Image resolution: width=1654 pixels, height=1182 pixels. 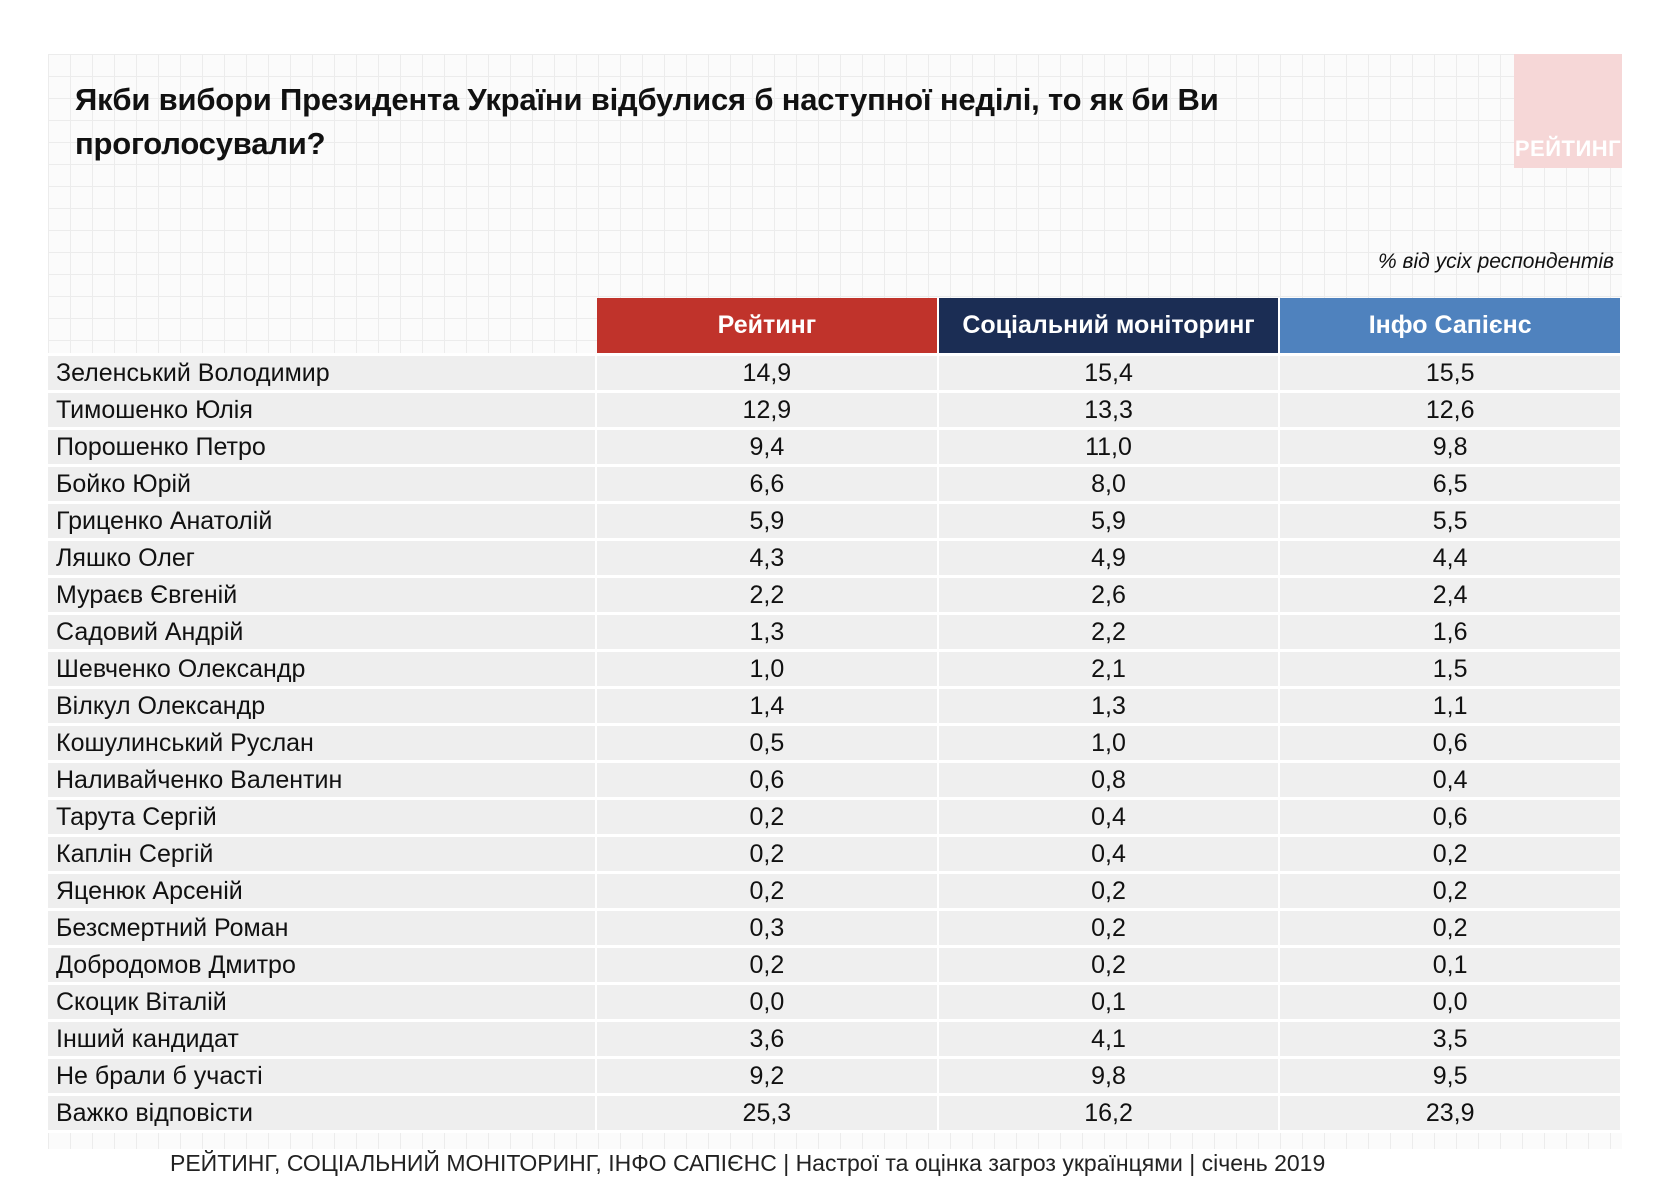 I want to click on value-cell: 3,6, so click(x=768, y=1037).